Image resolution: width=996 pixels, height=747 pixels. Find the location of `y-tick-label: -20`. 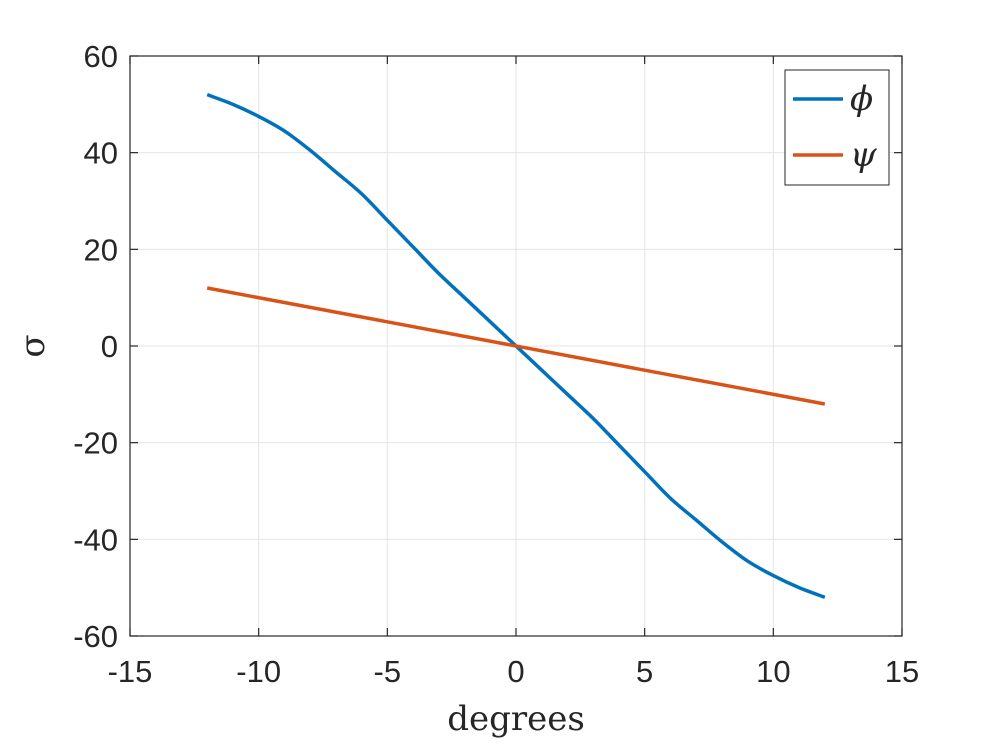

y-tick-label: -20 is located at coordinates (95, 443).